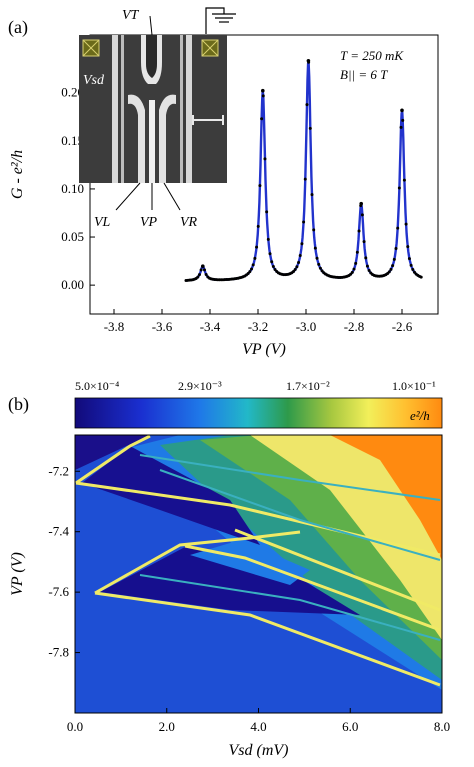  What do you see at coordinates (102, 222) in the screenshot?
I see `sem-label-vl: VL` at bounding box center [102, 222].